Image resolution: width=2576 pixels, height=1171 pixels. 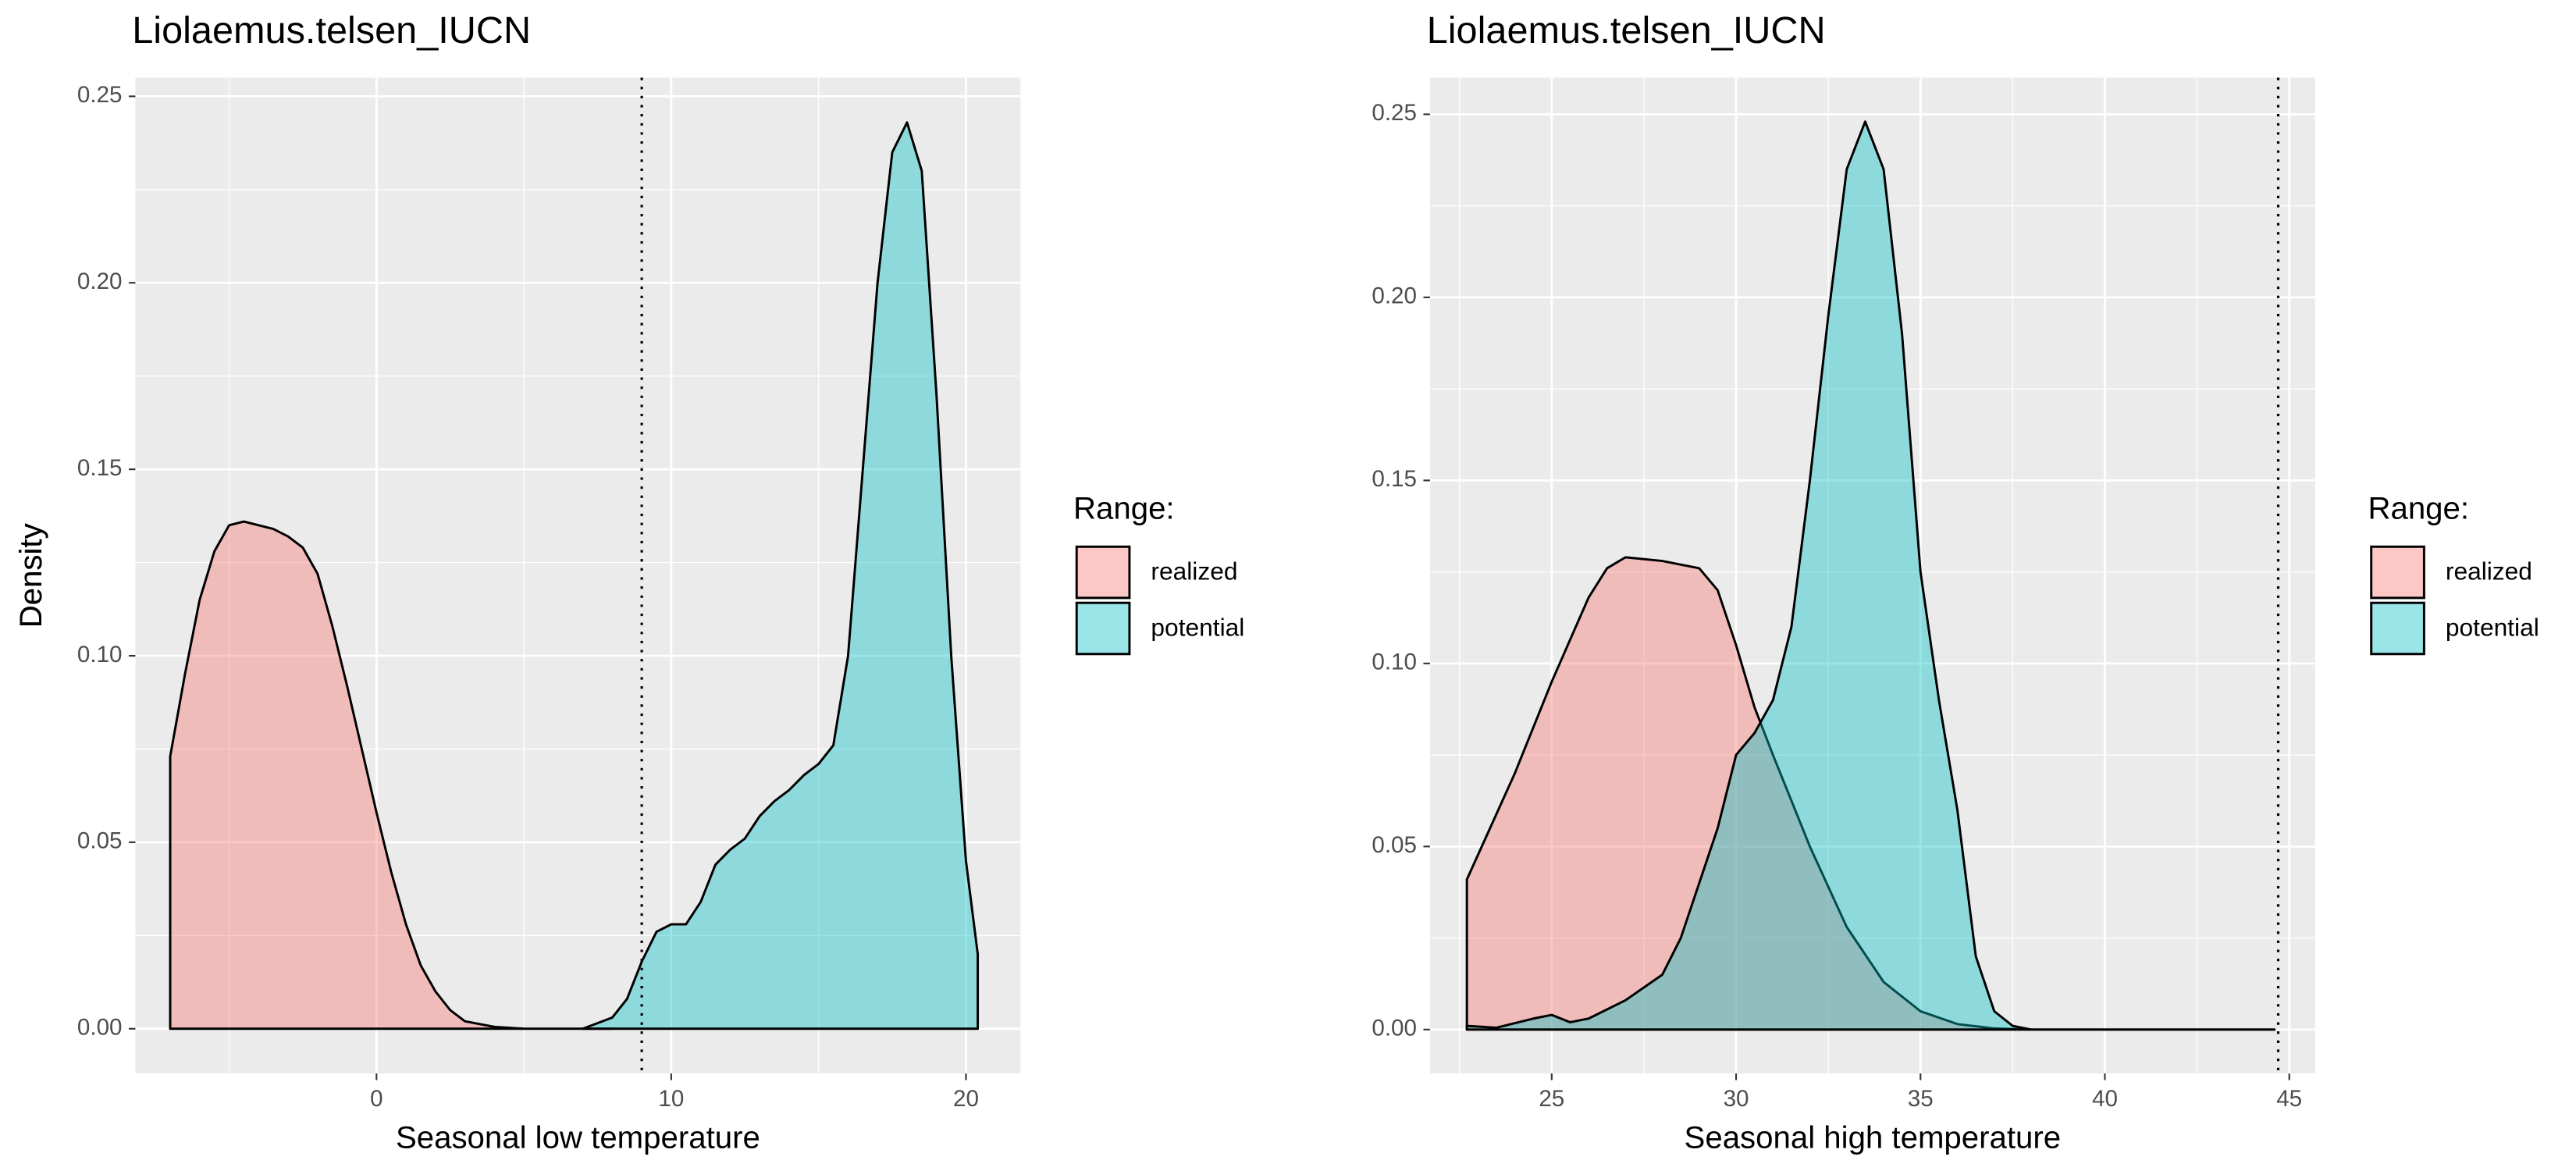 What do you see at coordinates (2289, 1099) in the screenshot?
I see `x-tick-label: 45` at bounding box center [2289, 1099].